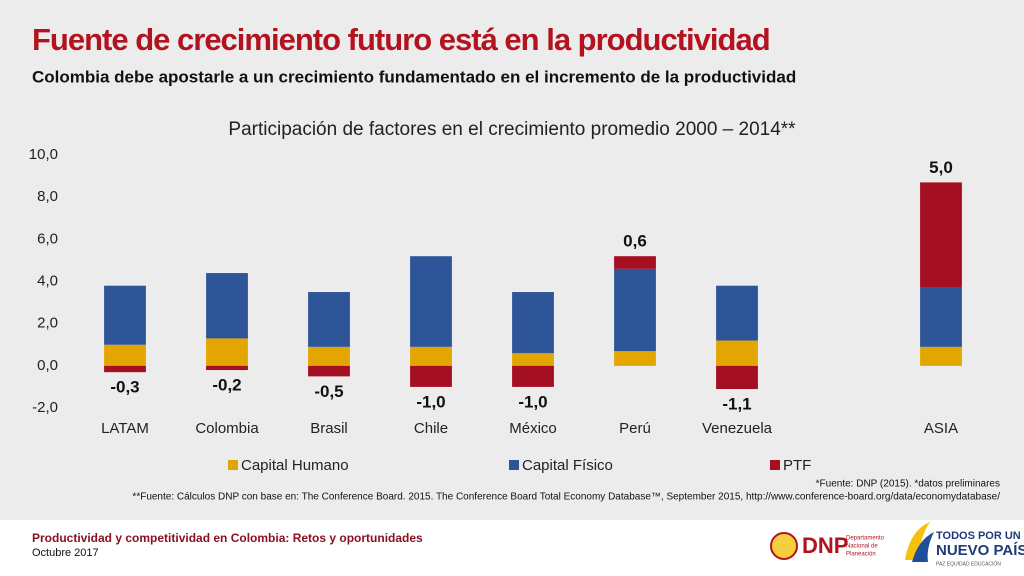 Image resolution: width=1024 pixels, height=576 pixels. What do you see at coordinates (784, 546) in the screenshot?
I see `emblem` at bounding box center [784, 546].